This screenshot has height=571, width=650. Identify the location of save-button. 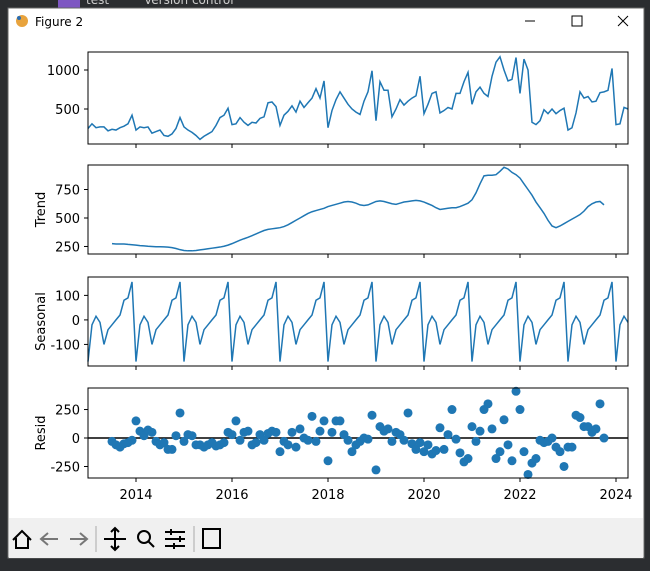
(211, 538).